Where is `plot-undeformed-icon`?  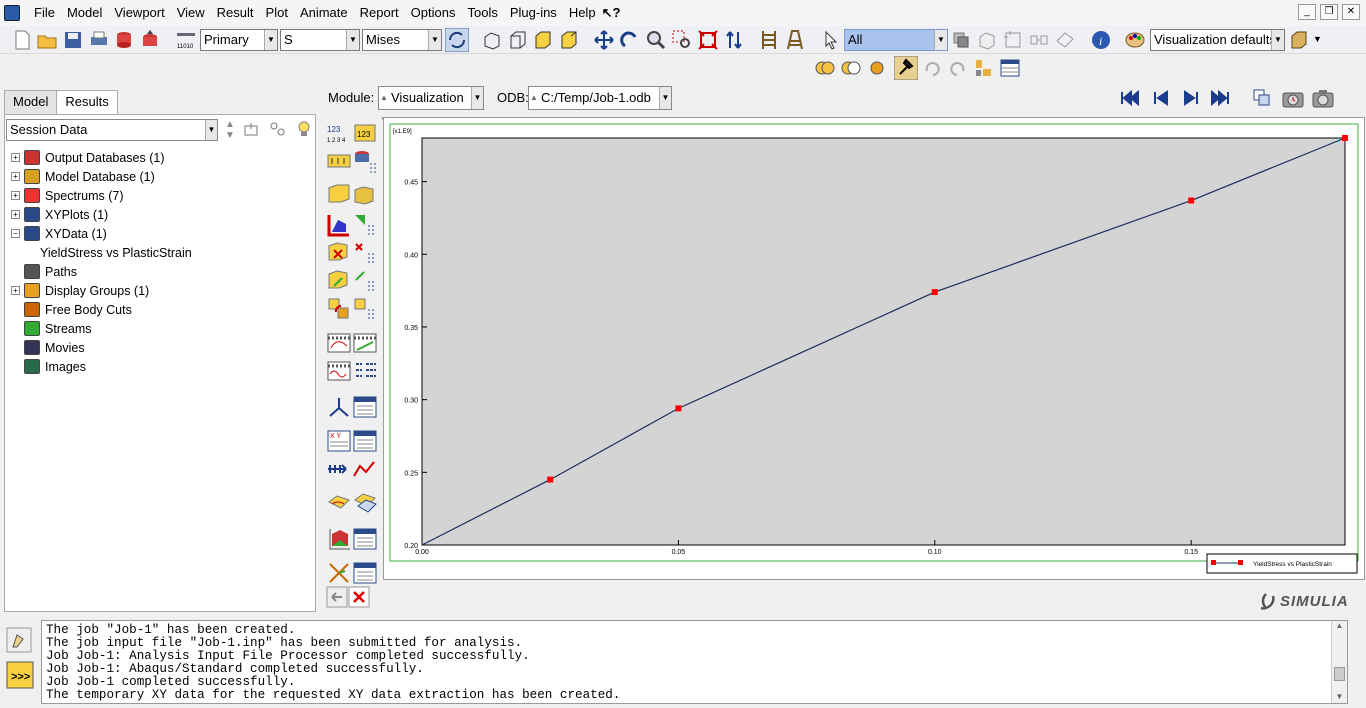 plot-undeformed-icon is located at coordinates (339, 195).